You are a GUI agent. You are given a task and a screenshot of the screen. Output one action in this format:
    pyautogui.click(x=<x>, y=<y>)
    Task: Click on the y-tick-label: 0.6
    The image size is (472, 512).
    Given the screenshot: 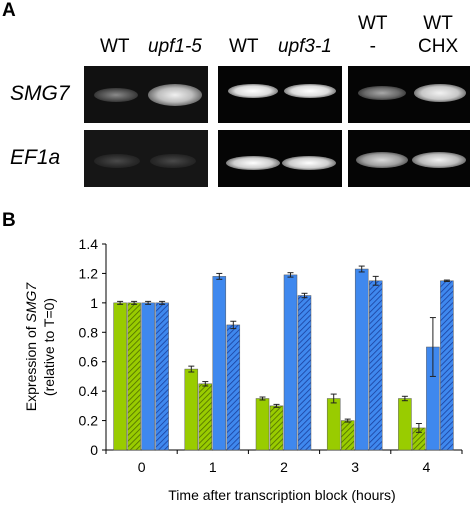 What is the action you would take?
    pyautogui.click(x=89, y=362)
    